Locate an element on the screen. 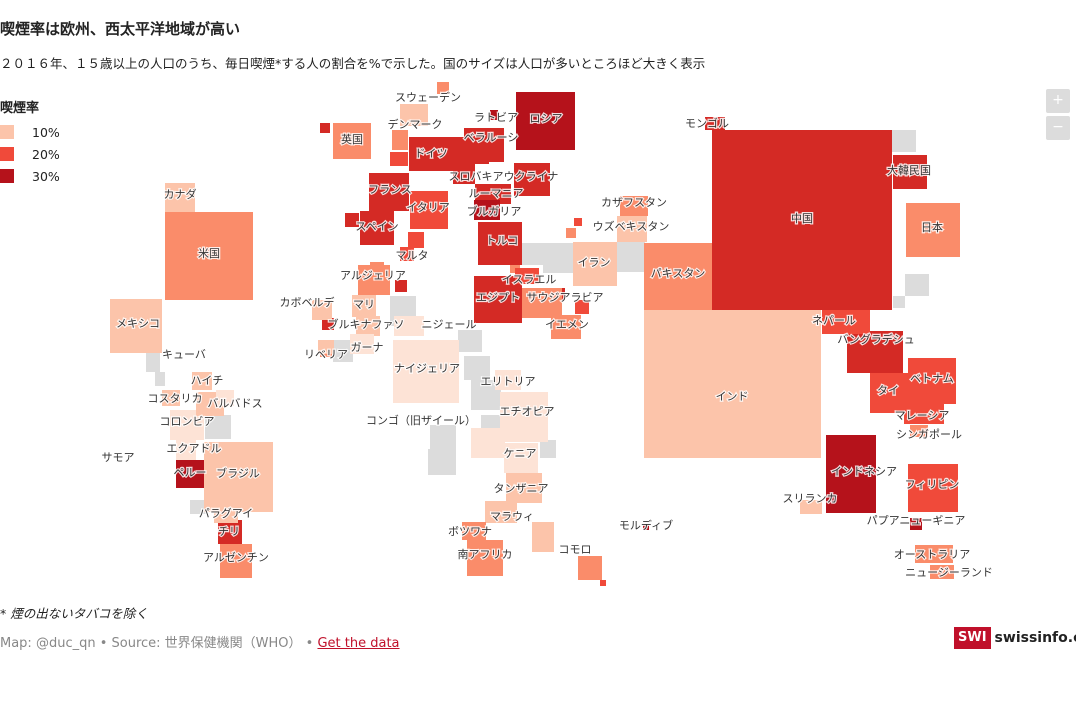  country-ブルガリア is located at coordinates (487, 210).